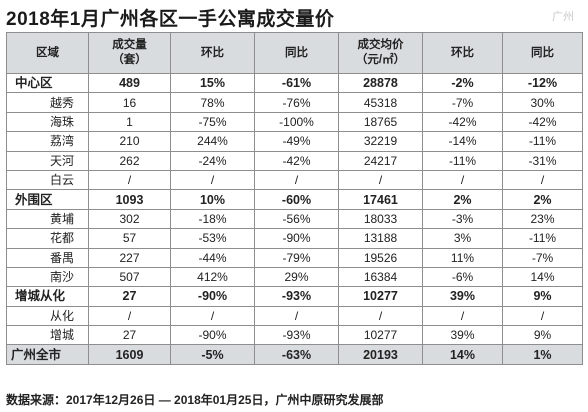 The width and height of the screenshot is (588, 412). I want to click on table-row: 天河 262 -24% -42% 24217 -11% -31%, so click(294, 160).